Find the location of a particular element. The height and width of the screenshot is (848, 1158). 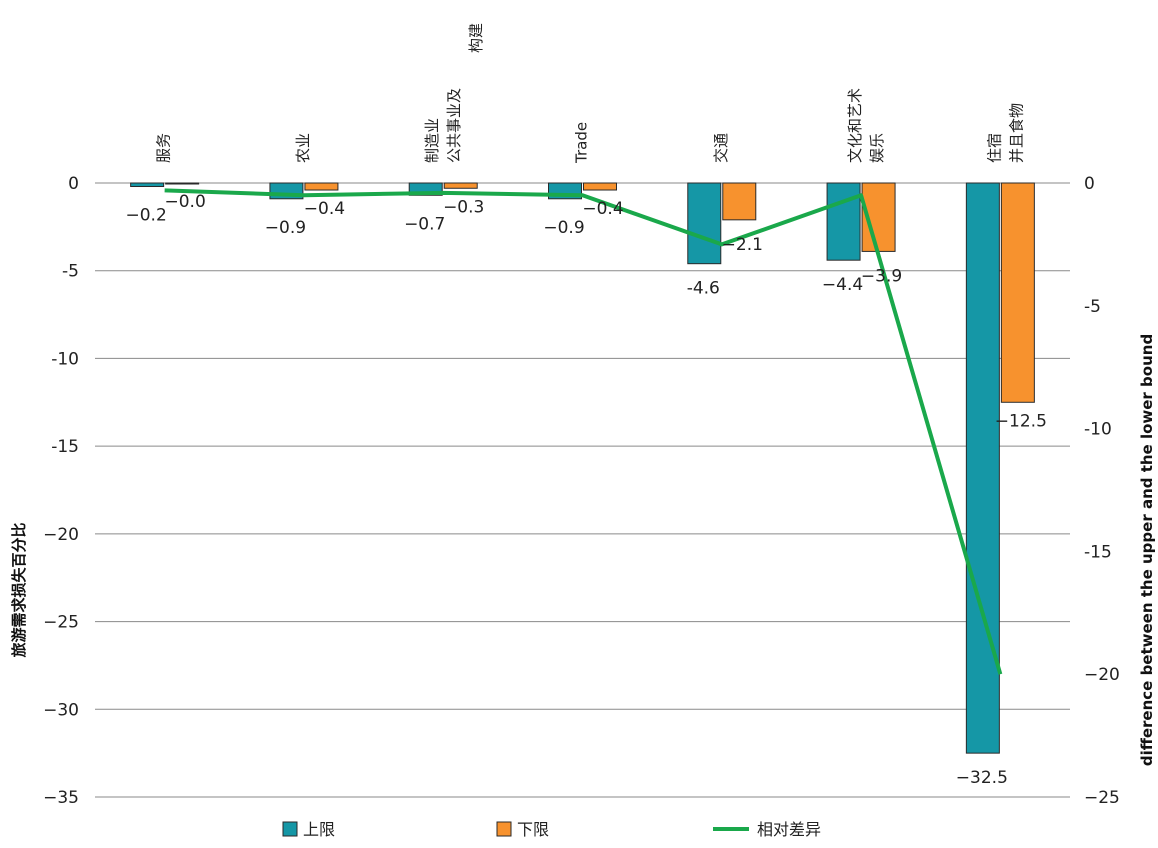

upper-bound-value-label: −0.7 is located at coordinates (424, 224).